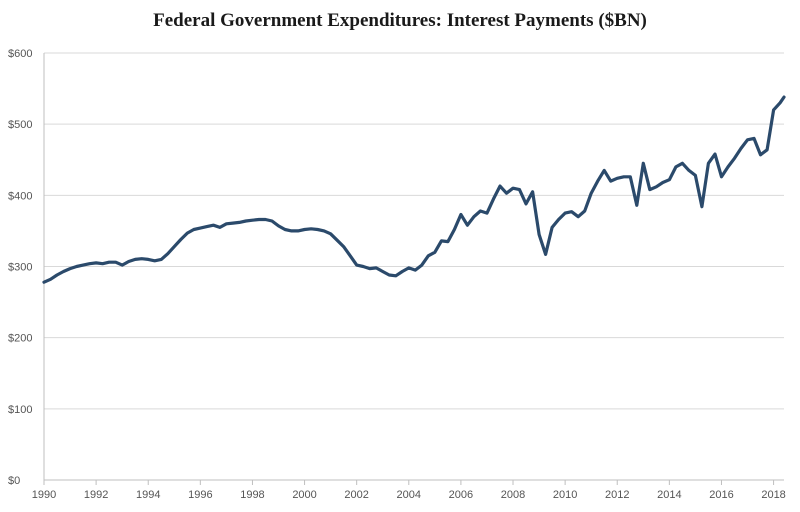 Image resolution: width=800 pixels, height=512 pixels. I want to click on y-tick-label: $600, so click(20, 54).